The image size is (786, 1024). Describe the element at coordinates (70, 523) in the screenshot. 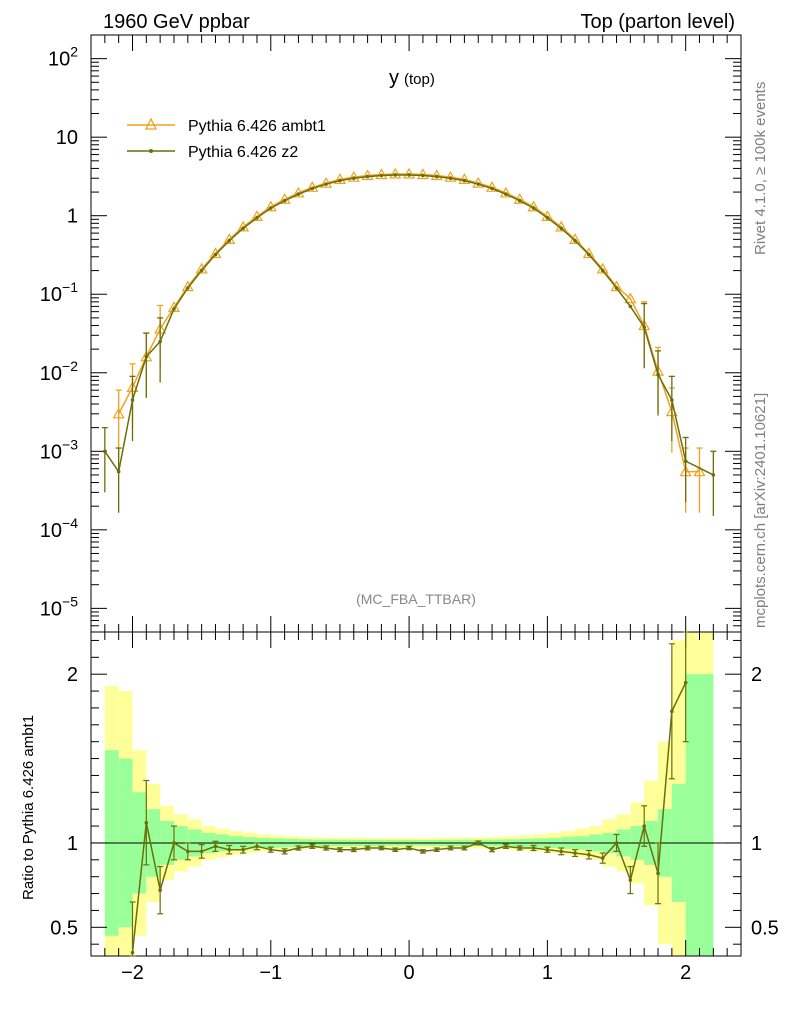

I see `y-tick-label-exponent: −4` at that location.